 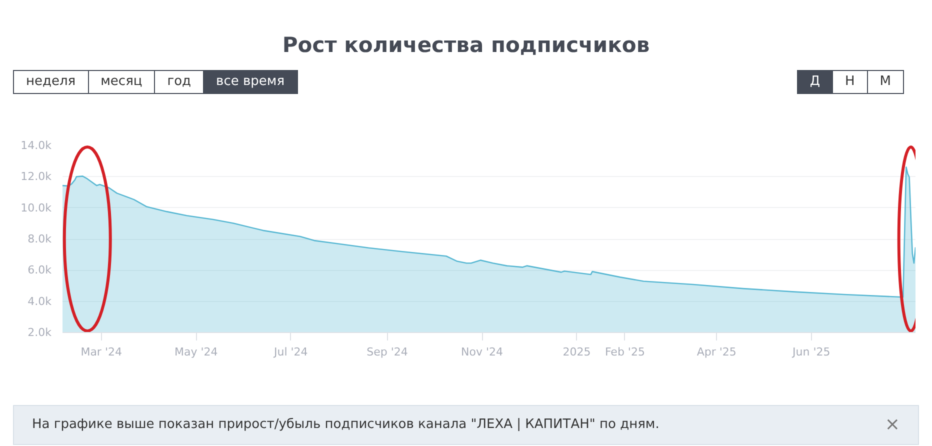 I want to click on text: месяц, so click(x=122, y=82).